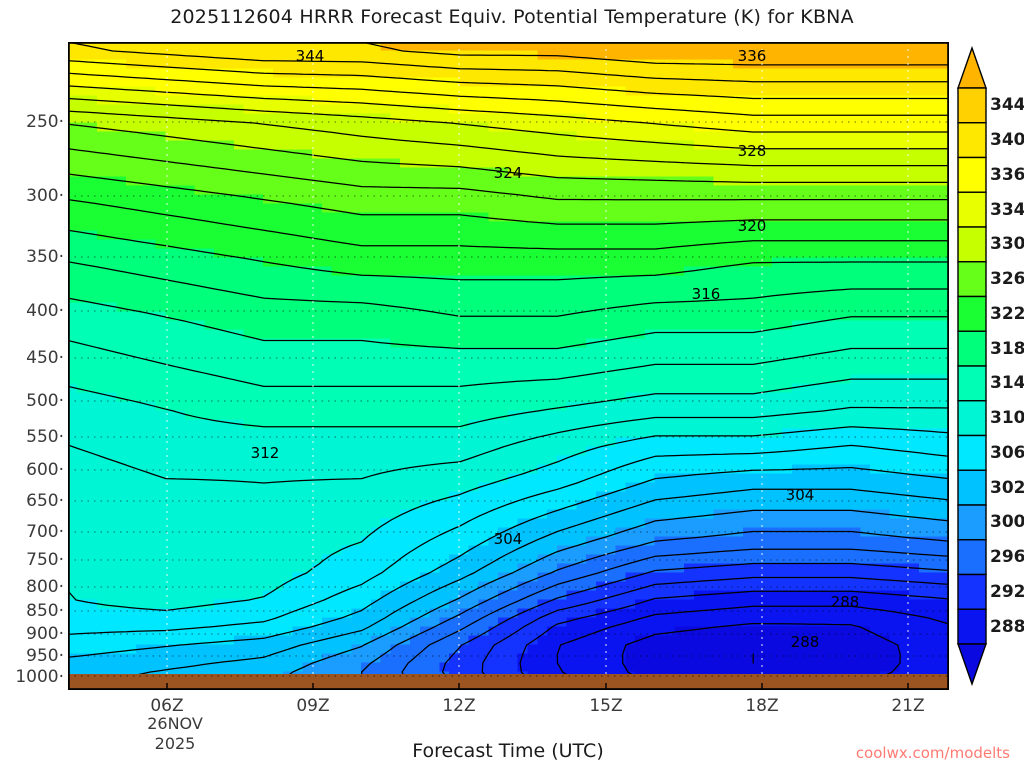  I want to click on colorbar-tick-label: 334, so click(1007, 209).